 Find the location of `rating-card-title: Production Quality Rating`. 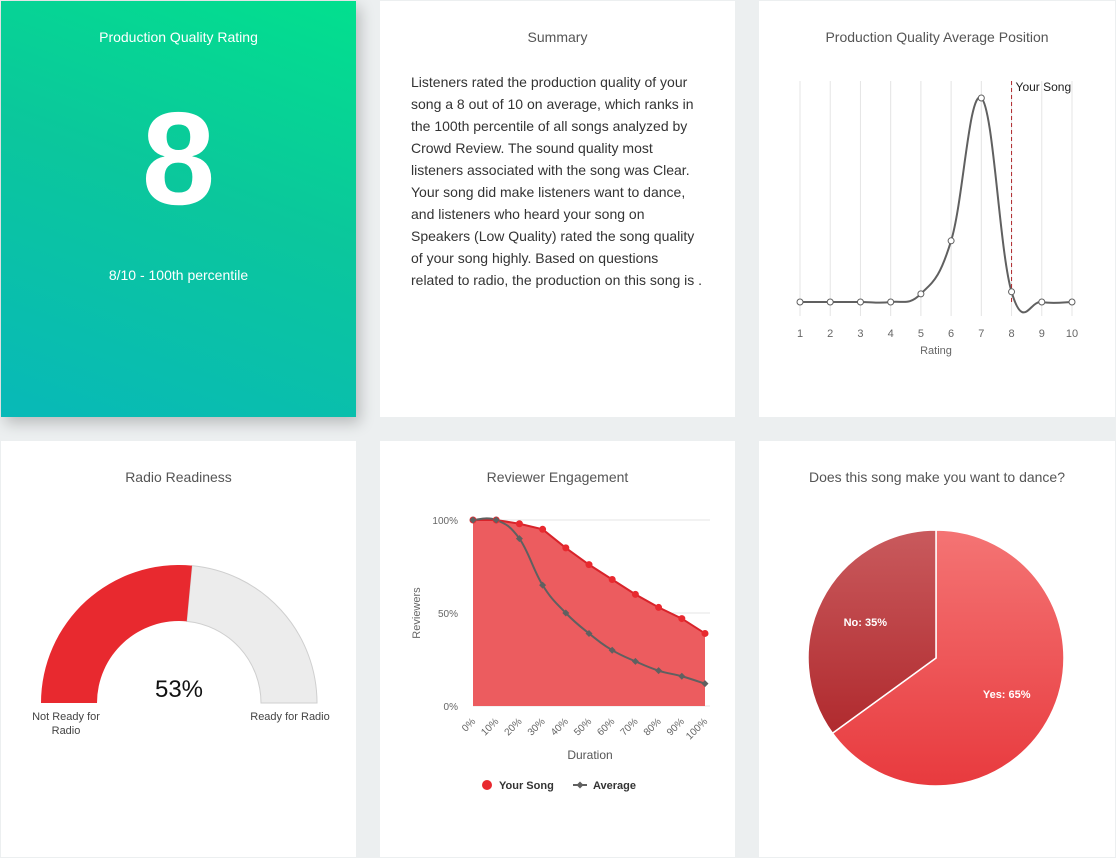

rating-card-title: Production Quality Rating is located at coordinates (178, 37).